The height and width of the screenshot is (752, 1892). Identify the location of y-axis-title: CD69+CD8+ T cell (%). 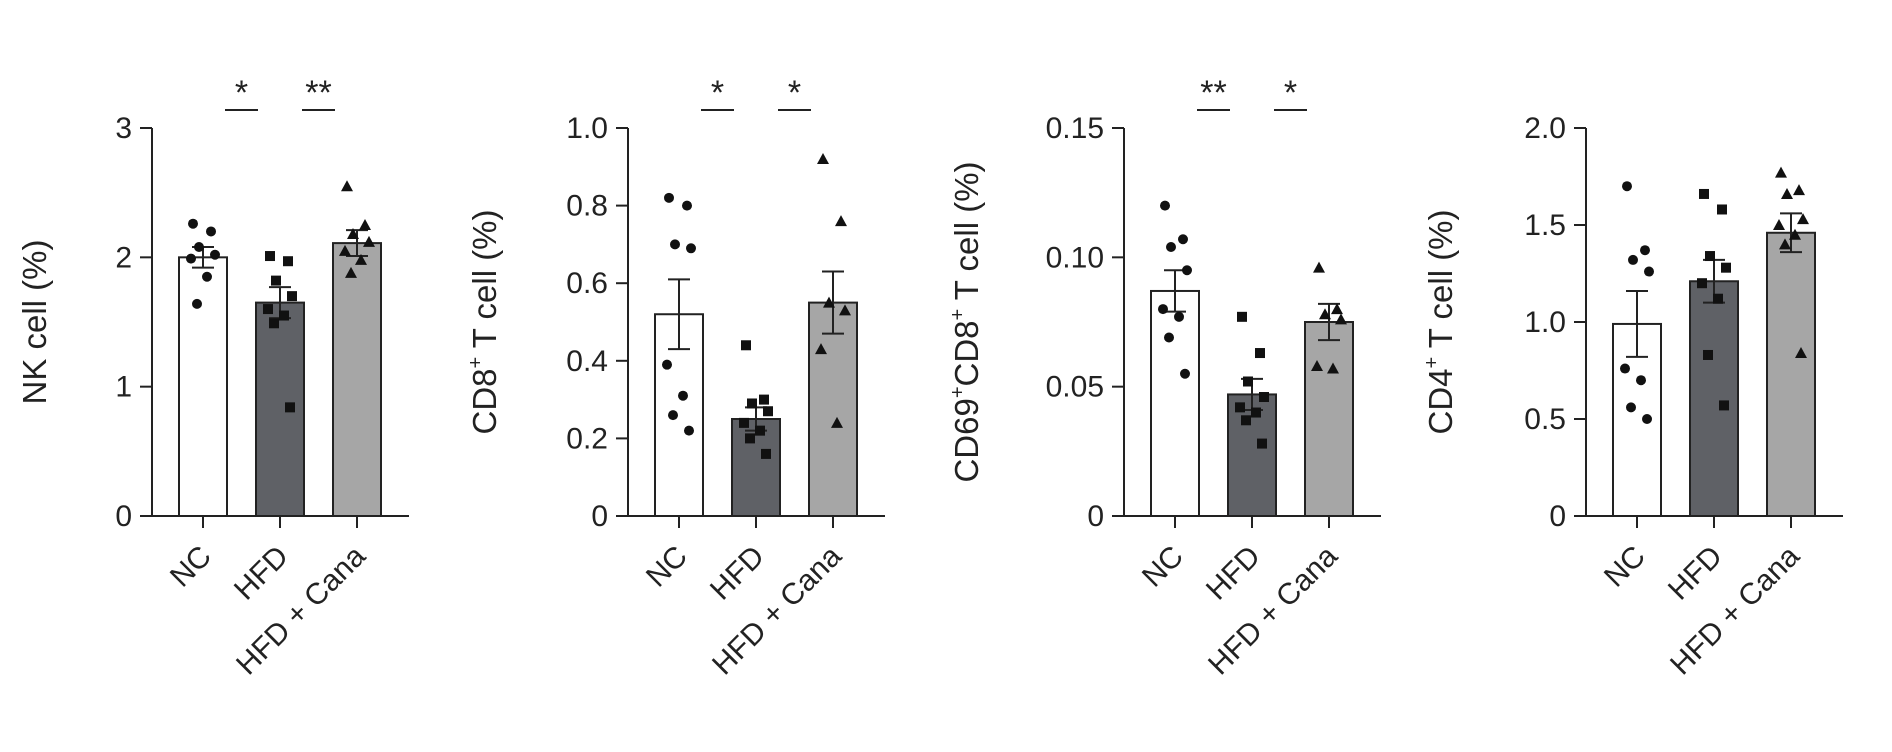
(966, 321).